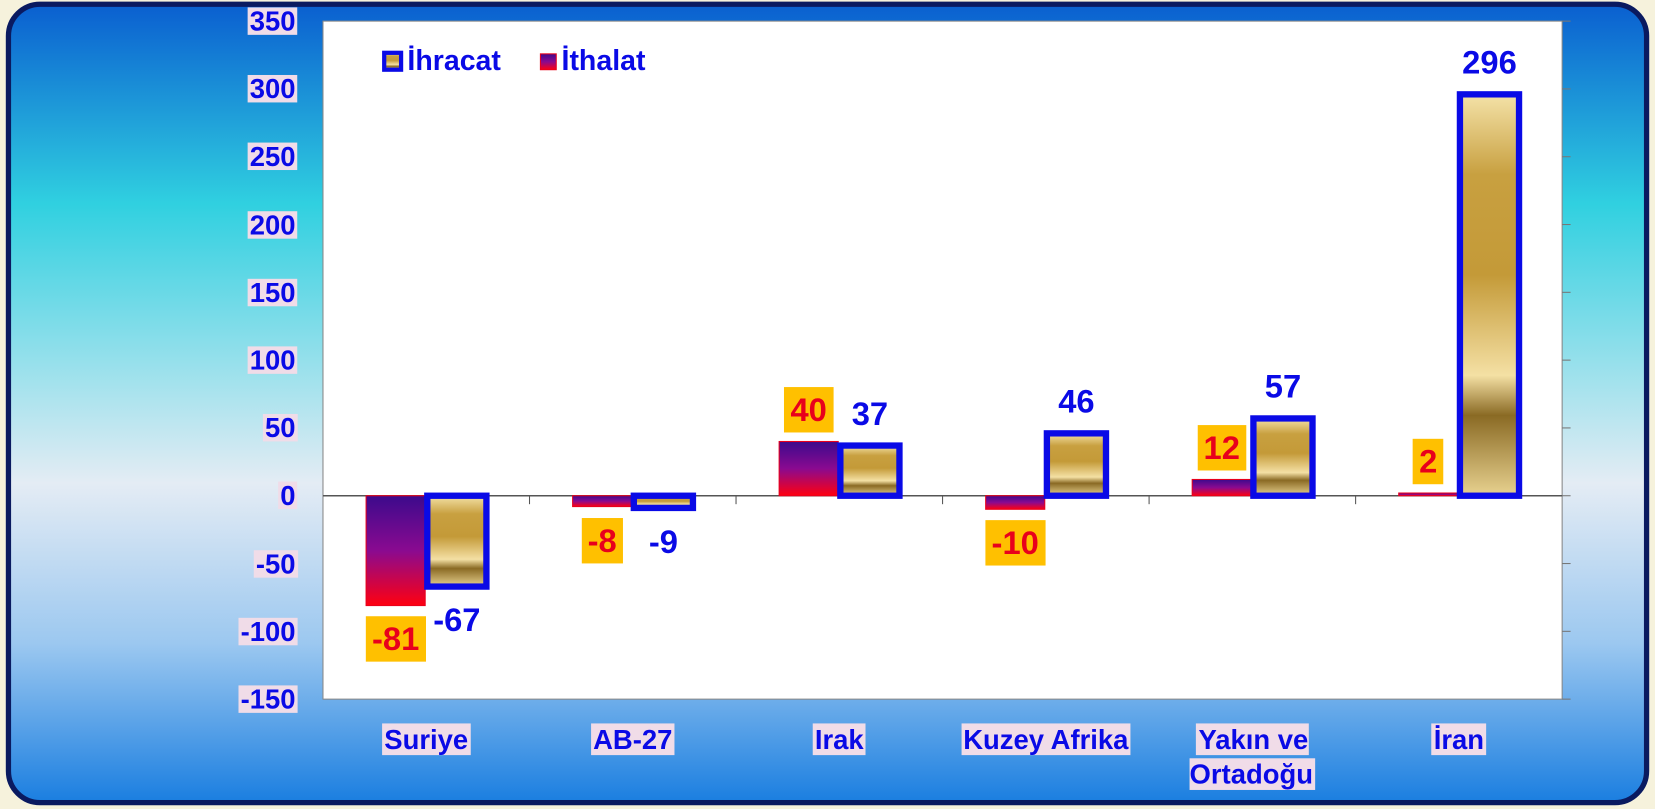 Image resolution: width=1655 pixels, height=809 pixels. Describe the element at coordinates (275, 563) in the screenshot. I see `y-tick-label: -50` at that location.